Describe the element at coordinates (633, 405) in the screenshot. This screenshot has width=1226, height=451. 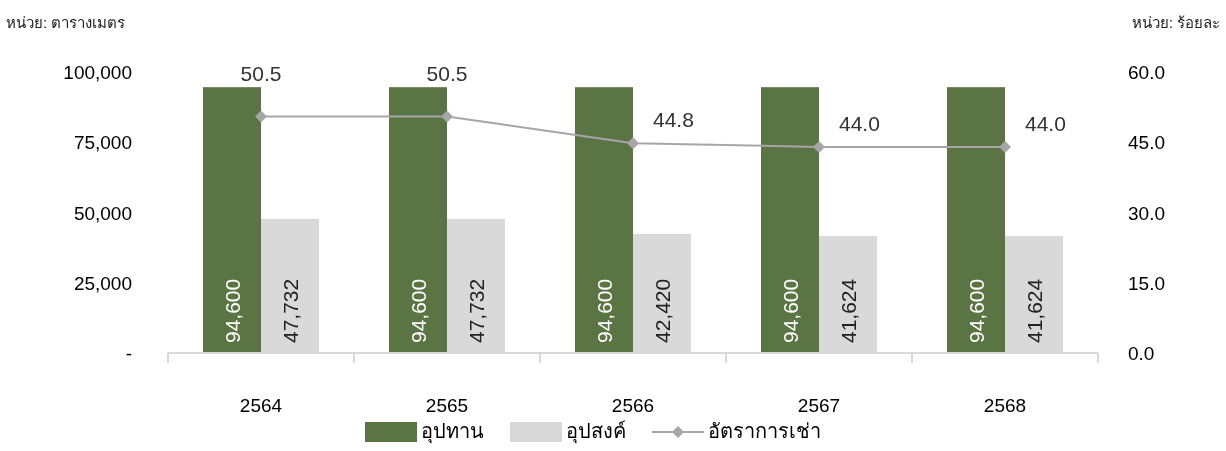
I see `x-tick-label: 2566` at that location.